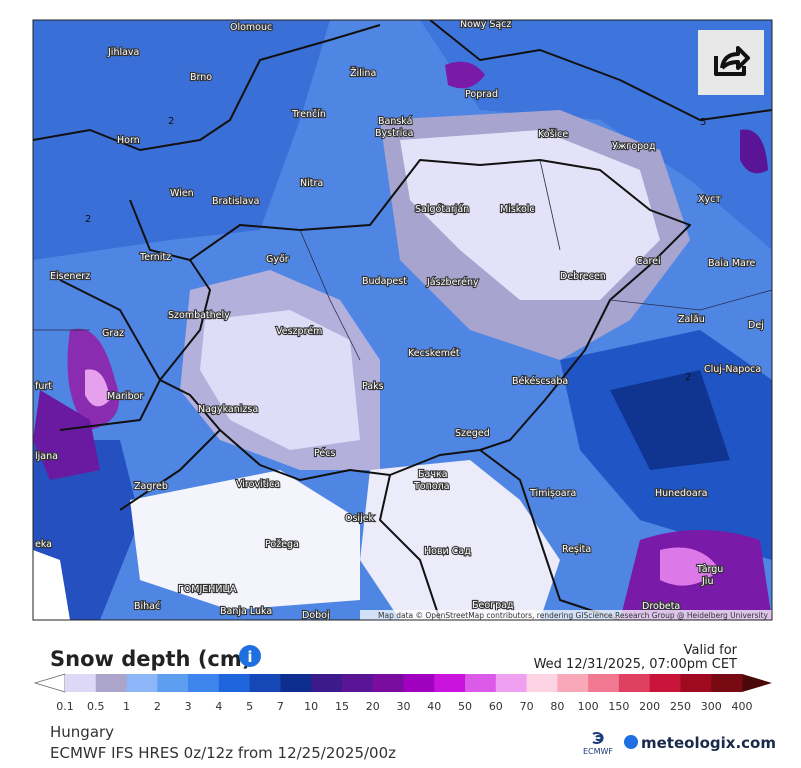 This screenshot has height=768, width=801. Describe the element at coordinates (113, 333) in the screenshot. I see `city: Graz` at that location.